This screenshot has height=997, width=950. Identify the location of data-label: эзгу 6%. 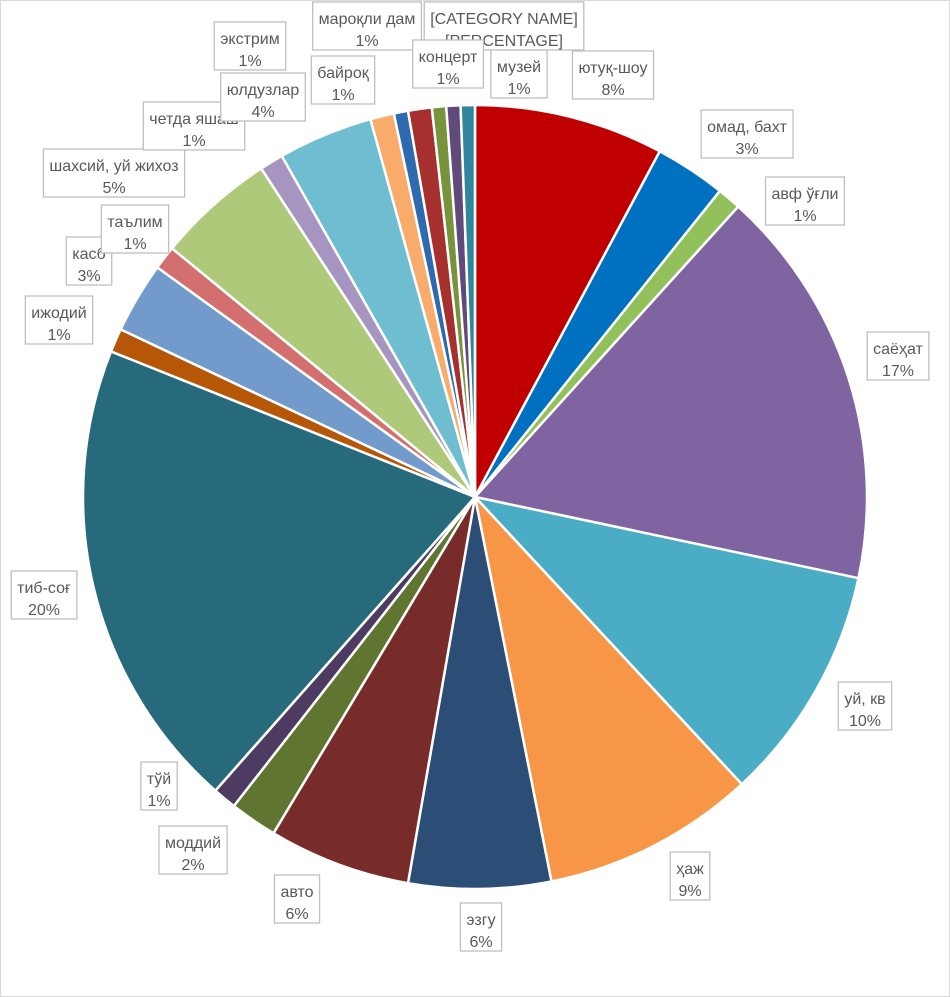
(481, 927).